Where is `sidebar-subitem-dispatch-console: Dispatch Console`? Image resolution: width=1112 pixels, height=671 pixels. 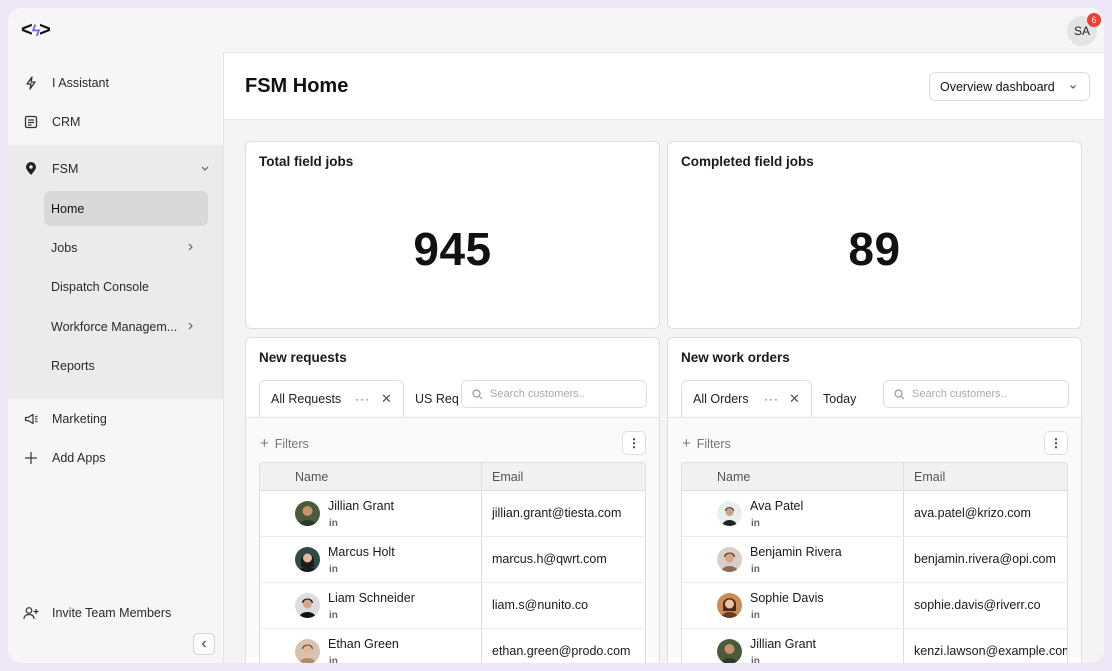
sidebar-subitem-dispatch-console: Dispatch Console is located at coordinates (126, 286).